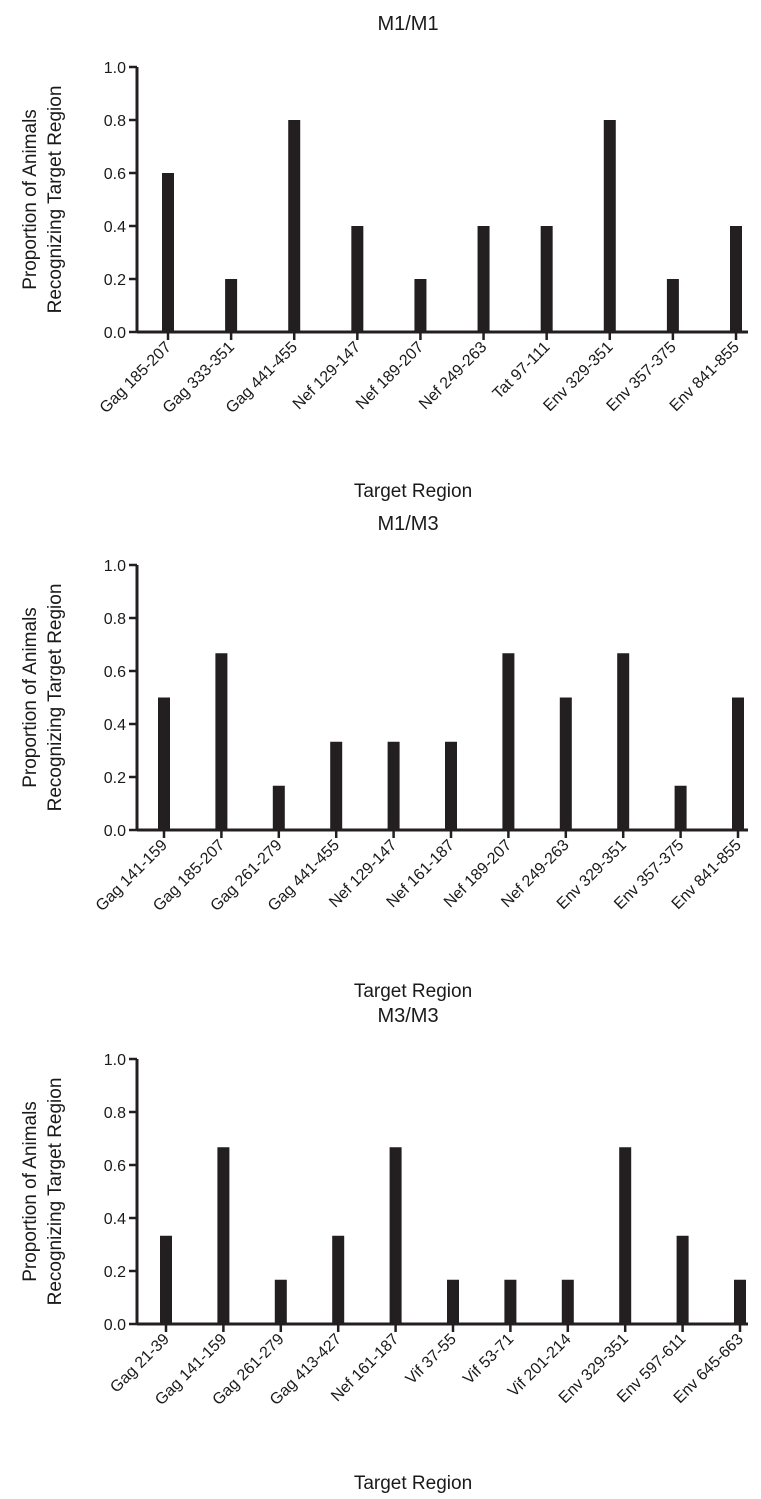 The width and height of the screenshot is (761, 1499). What do you see at coordinates (407, 24) in the screenshot?
I see `chart-title: M1/M1` at bounding box center [407, 24].